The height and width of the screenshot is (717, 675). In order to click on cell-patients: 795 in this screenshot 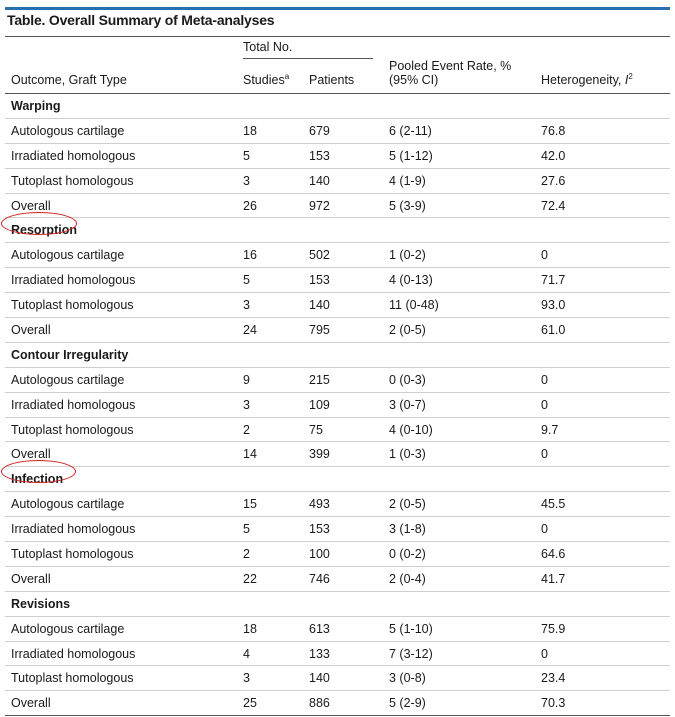, I will do `click(343, 330)`.